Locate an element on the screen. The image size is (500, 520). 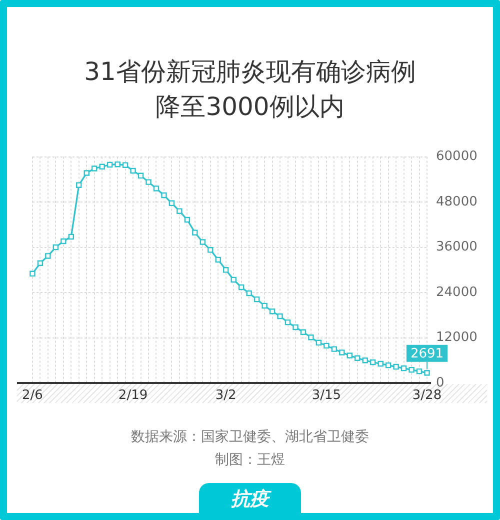
y-tick-label: 60000 is located at coordinates (457, 156).